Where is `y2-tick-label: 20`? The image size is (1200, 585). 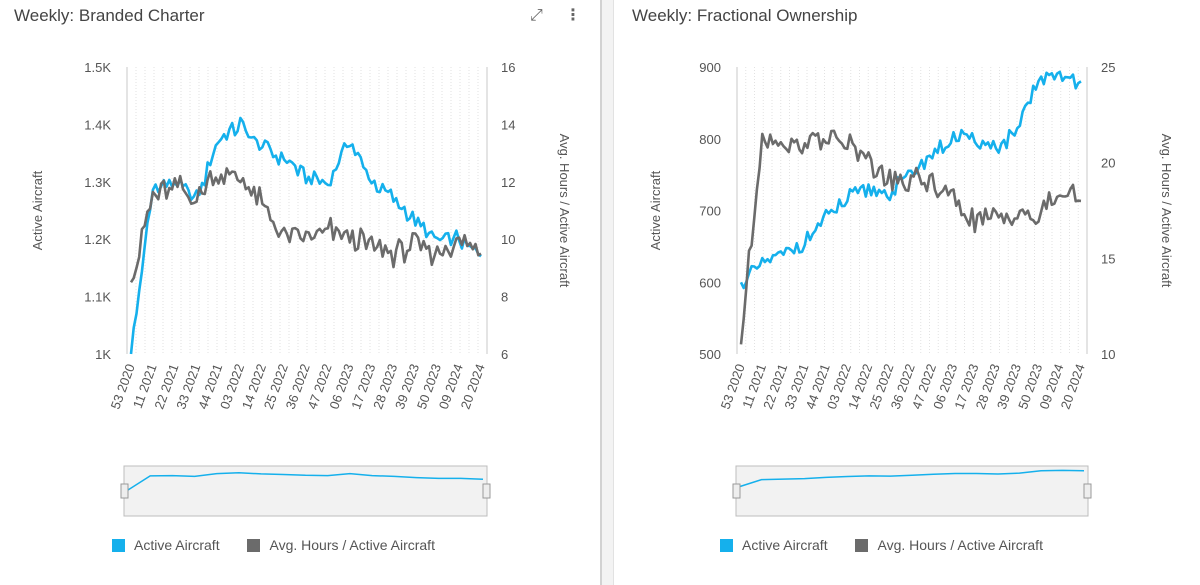
y2-tick-label: 20 is located at coordinates (1108, 163).